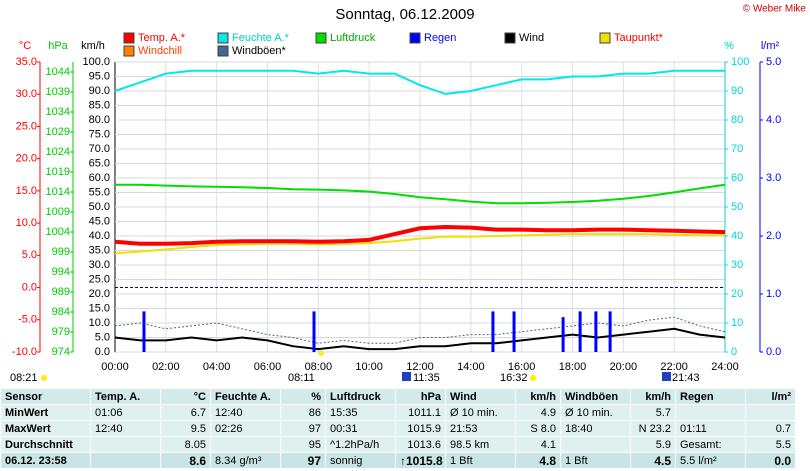 This screenshot has width=810, height=471. What do you see at coordinates (770, 444) in the screenshot?
I see `cell-value: 5.5` at bounding box center [770, 444].